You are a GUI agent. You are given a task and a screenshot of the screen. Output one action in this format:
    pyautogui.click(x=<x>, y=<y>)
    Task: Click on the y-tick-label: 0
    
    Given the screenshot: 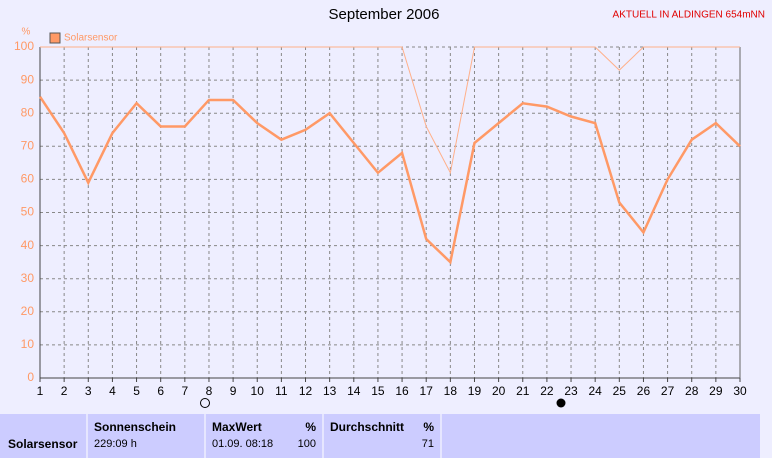 What is the action you would take?
    pyautogui.click(x=30, y=377)
    